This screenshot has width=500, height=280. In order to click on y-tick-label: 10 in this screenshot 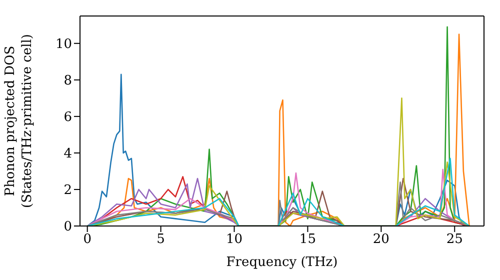, I will do `click(63, 44)`.